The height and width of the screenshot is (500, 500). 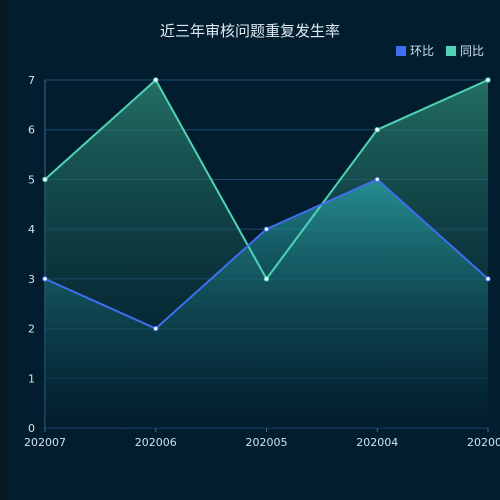 What do you see at coordinates (249, 31) in the screenshot?
I see `chart-title: 近三年审核问题重复发生率` at bounding box center [249, 31].